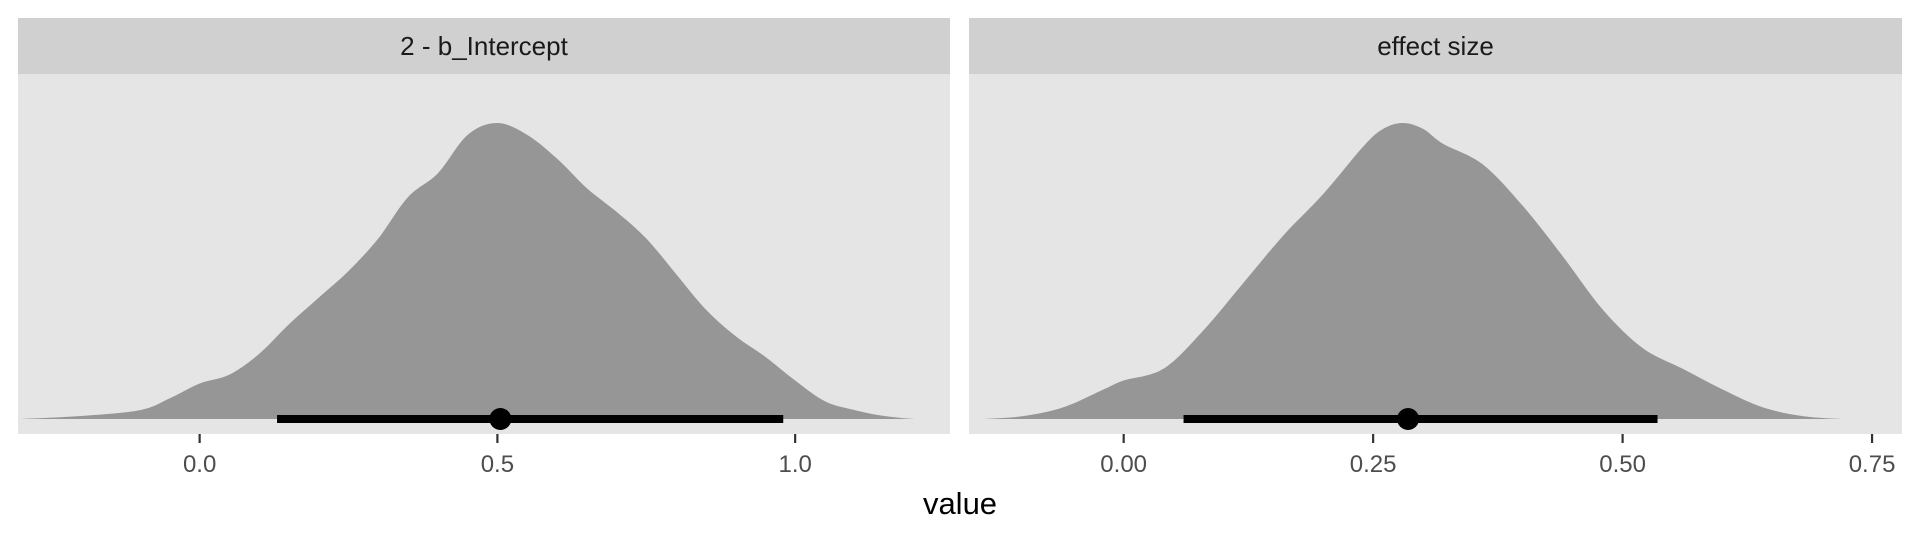 This screenshot has height=540, width=1920. What do you see at coordinates (794, 464) in the screenshot?
I see `x-tick-label: 1.0` at bounding box center [794, 464].